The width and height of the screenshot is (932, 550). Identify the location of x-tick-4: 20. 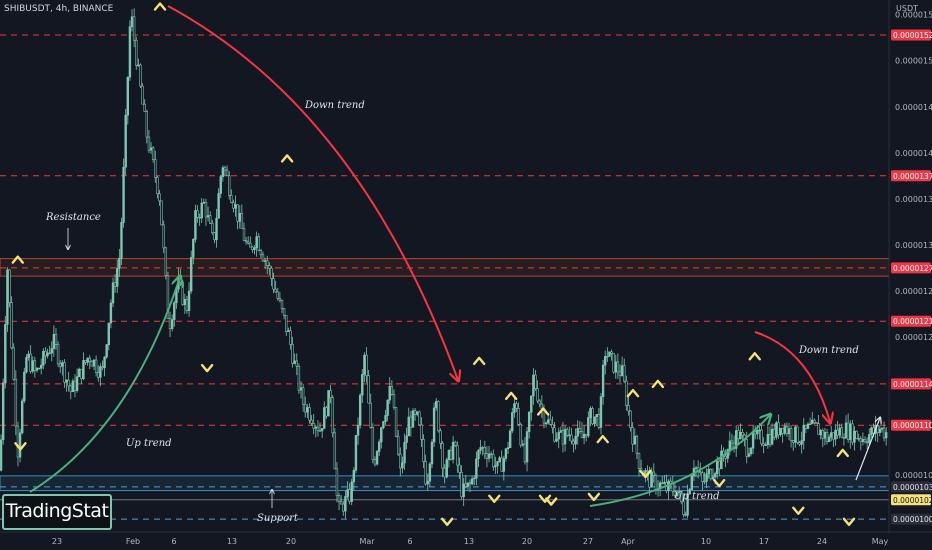
(291, 541).